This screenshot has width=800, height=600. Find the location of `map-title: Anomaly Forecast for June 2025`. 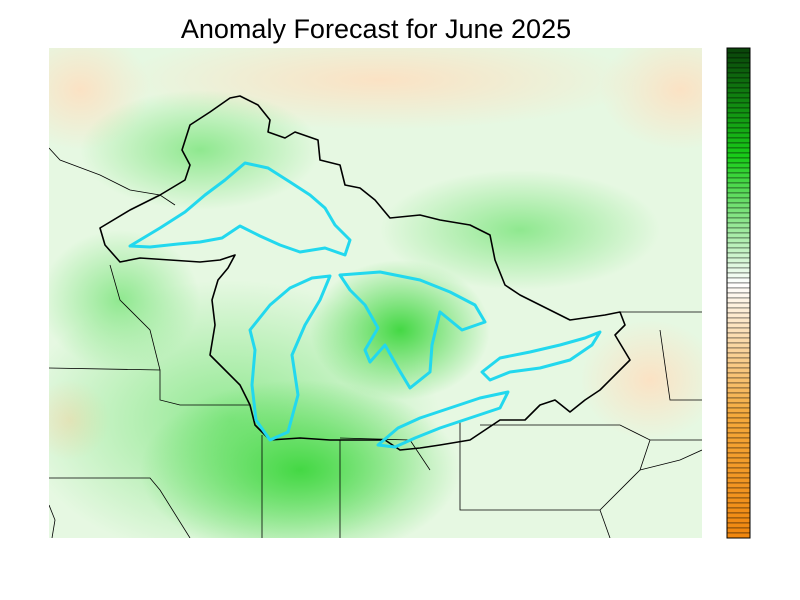

map-title: Anomaly Forecast for June 2025 is located at coordinates (376, 29).